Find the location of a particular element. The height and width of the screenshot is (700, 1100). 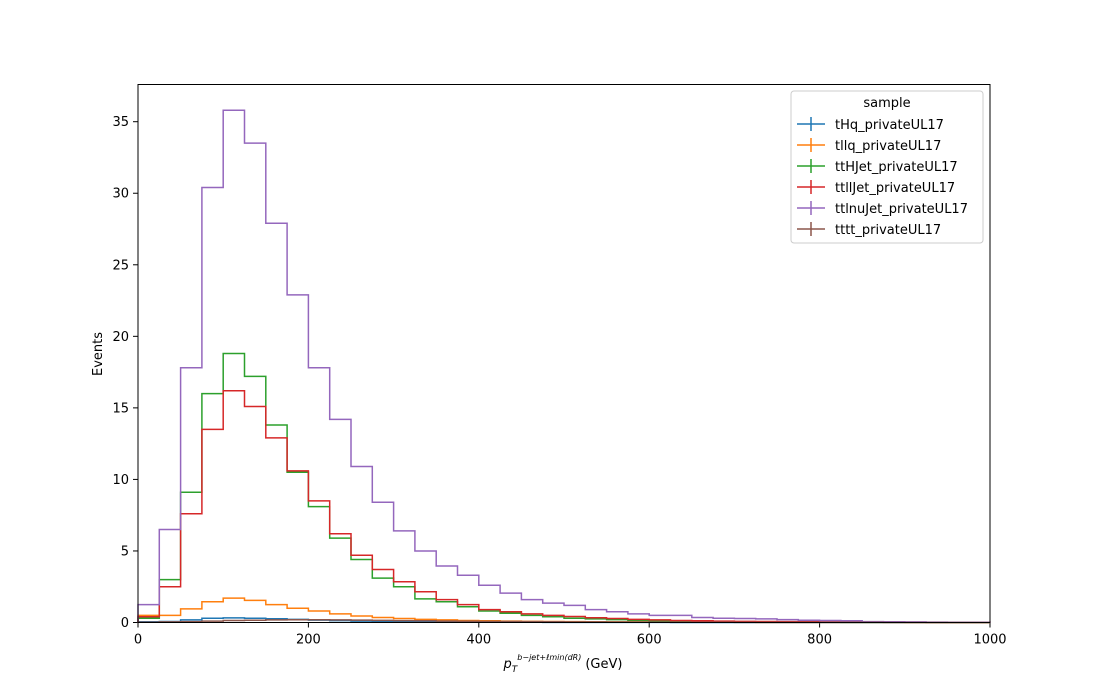

x-axis-label-unit: (GeV) is located at coordinates (603, 664).